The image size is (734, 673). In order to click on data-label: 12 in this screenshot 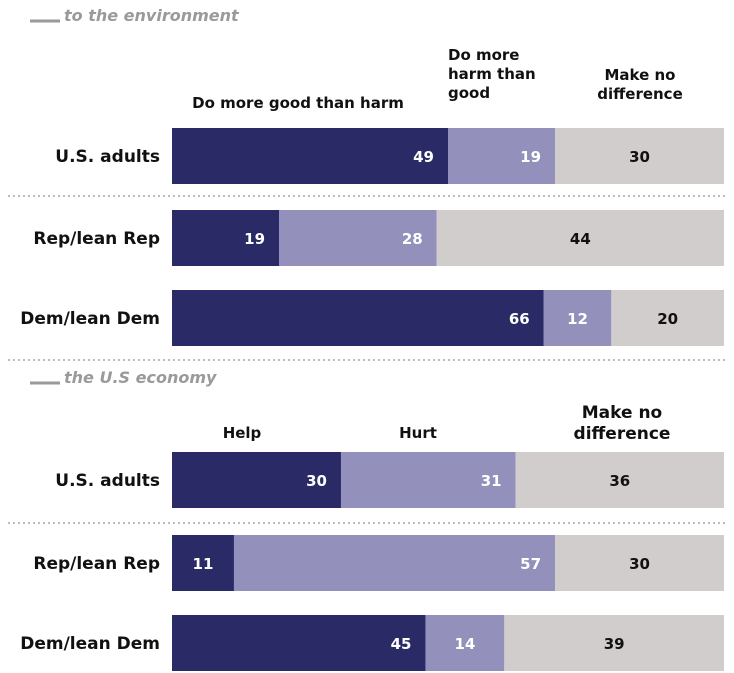, I will do `click(577, 319)`.